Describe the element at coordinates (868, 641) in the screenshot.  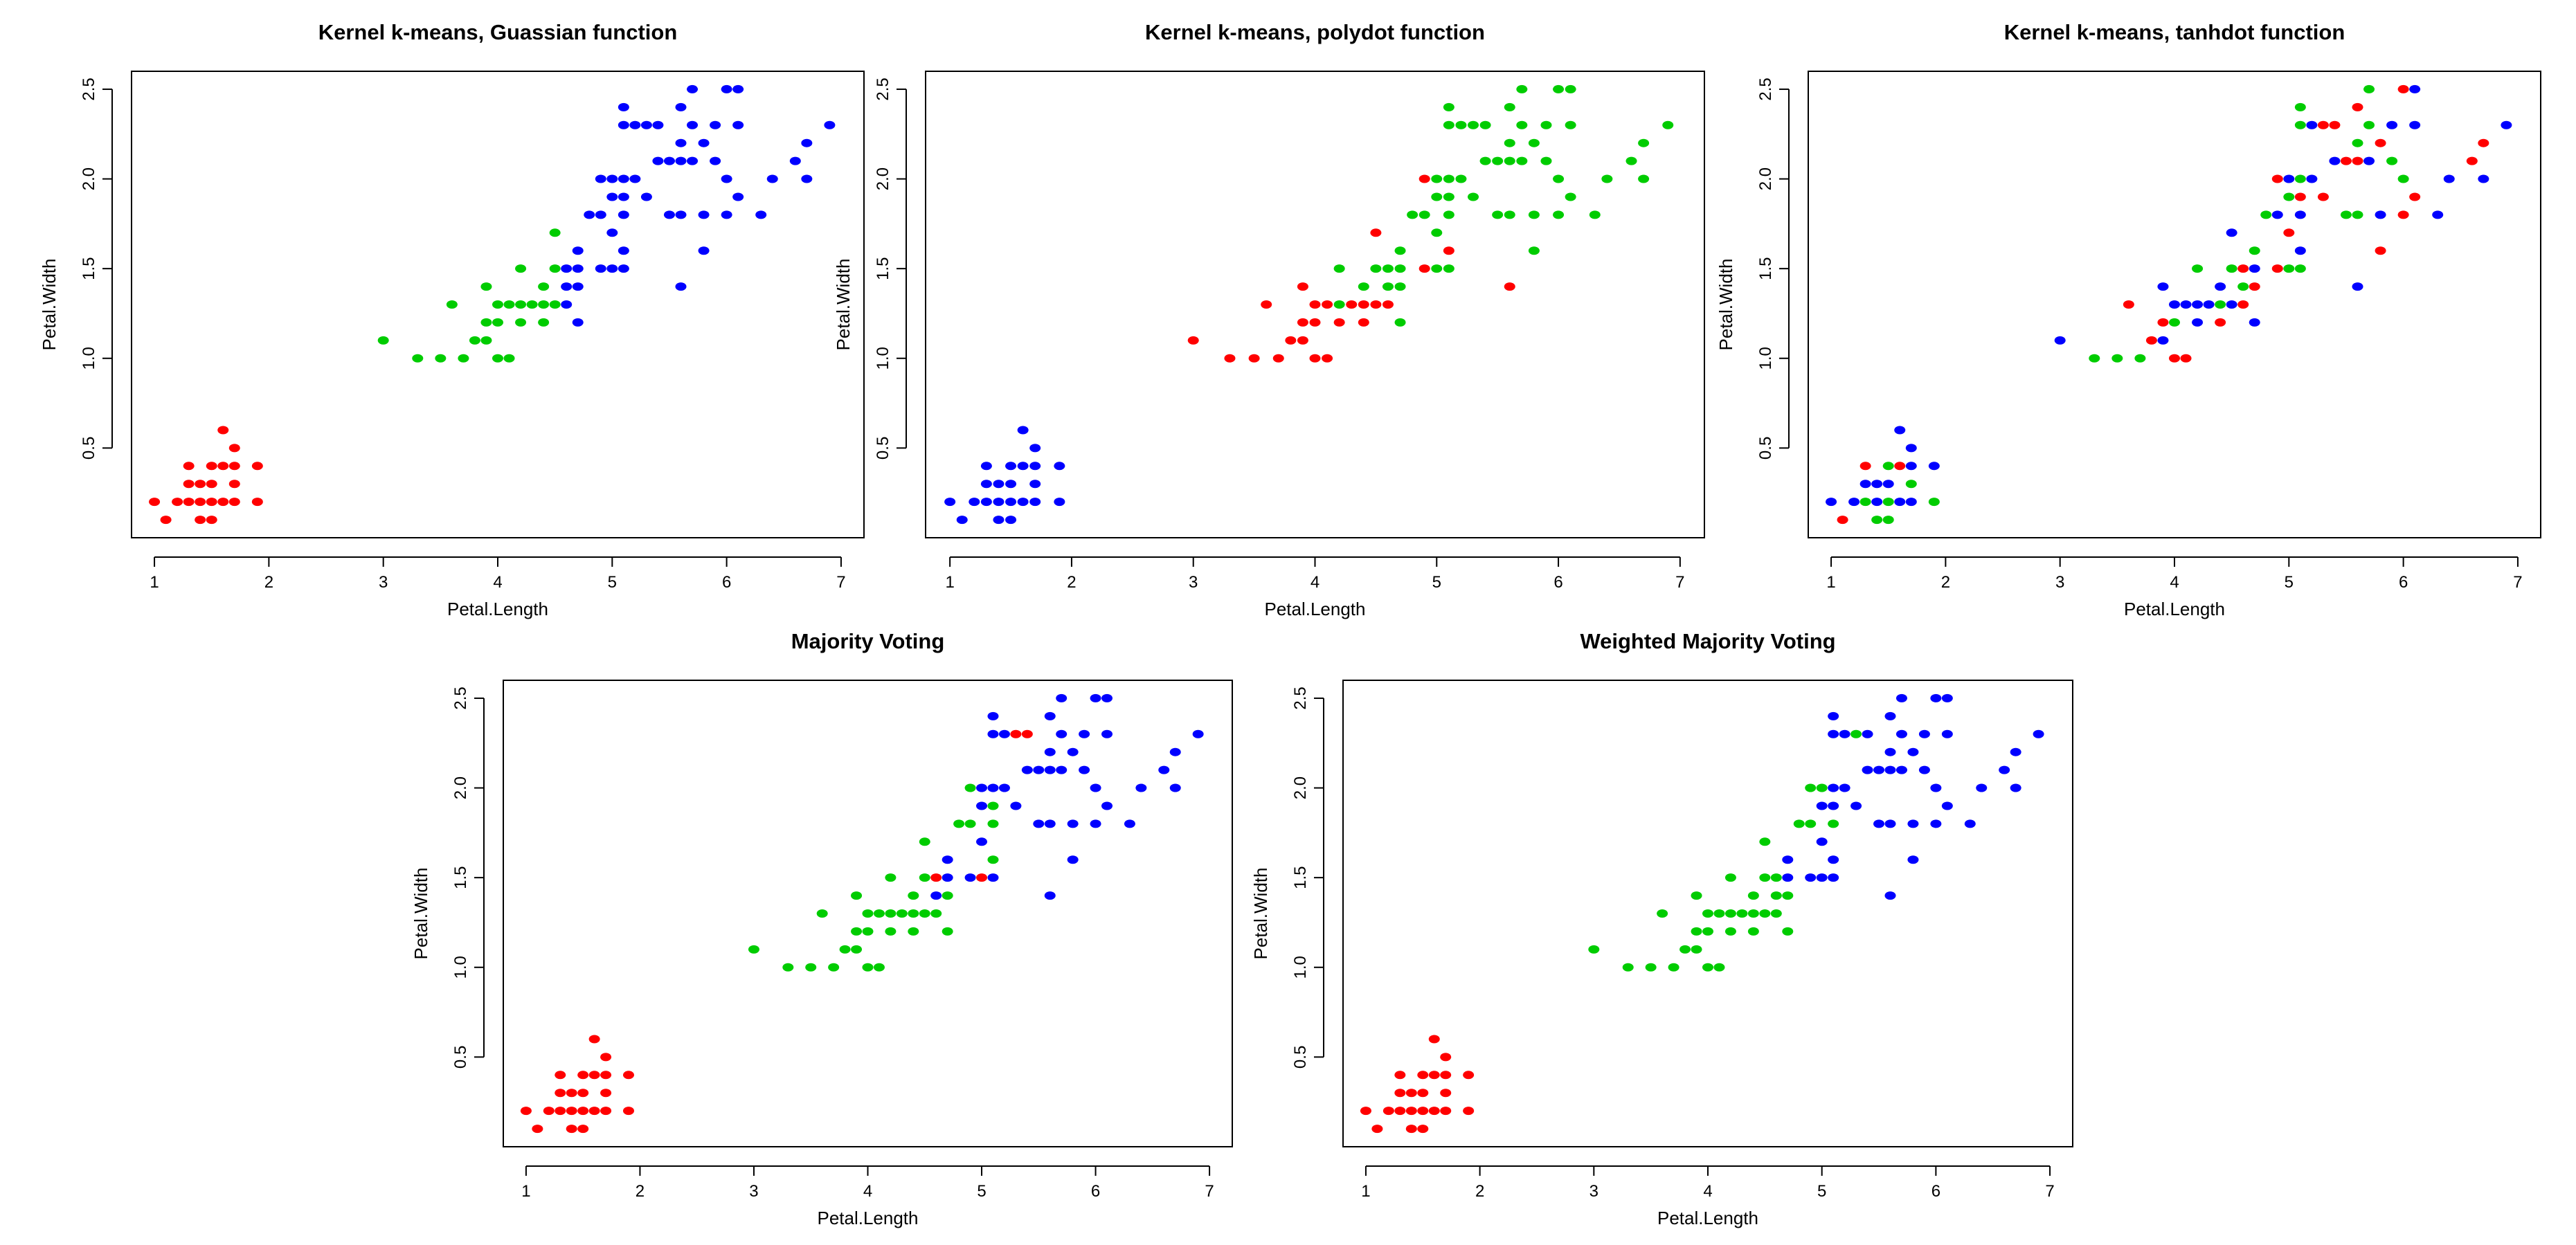
I see `plot-title: Majority Voting` at that location.